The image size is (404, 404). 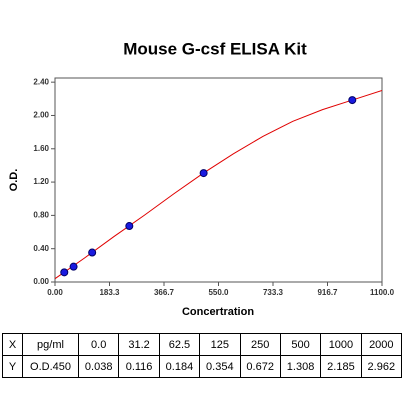 I want to click on chart-title: Mouse G-csf ELISA Kit, so click(x=215, y=48).